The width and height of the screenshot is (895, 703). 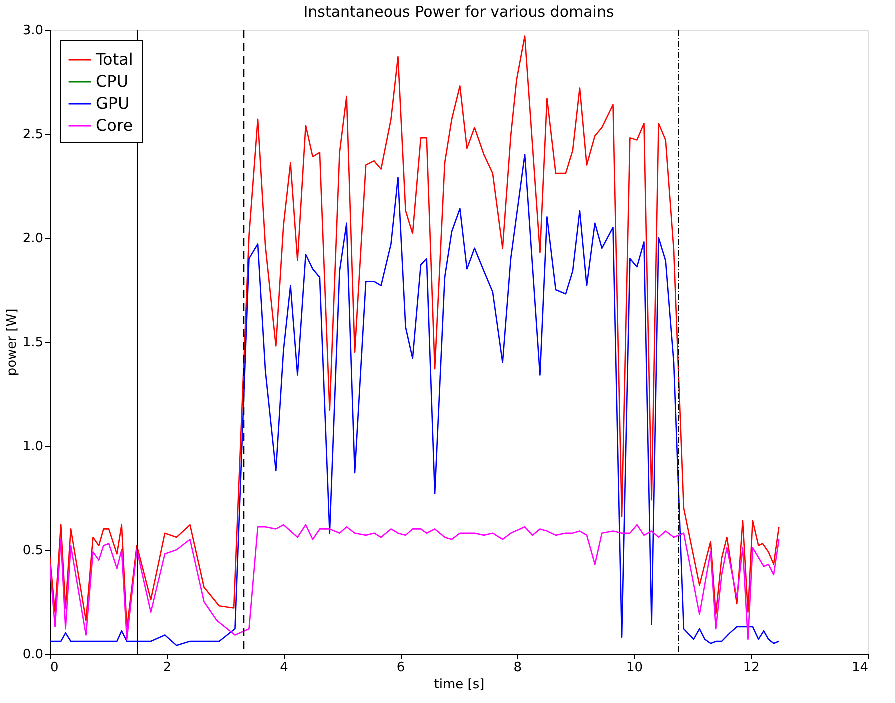 What do you see at coordinates (635, 668) in the screenshot?
I see `x-tick-label: 10` at bounding box center [635, 668].